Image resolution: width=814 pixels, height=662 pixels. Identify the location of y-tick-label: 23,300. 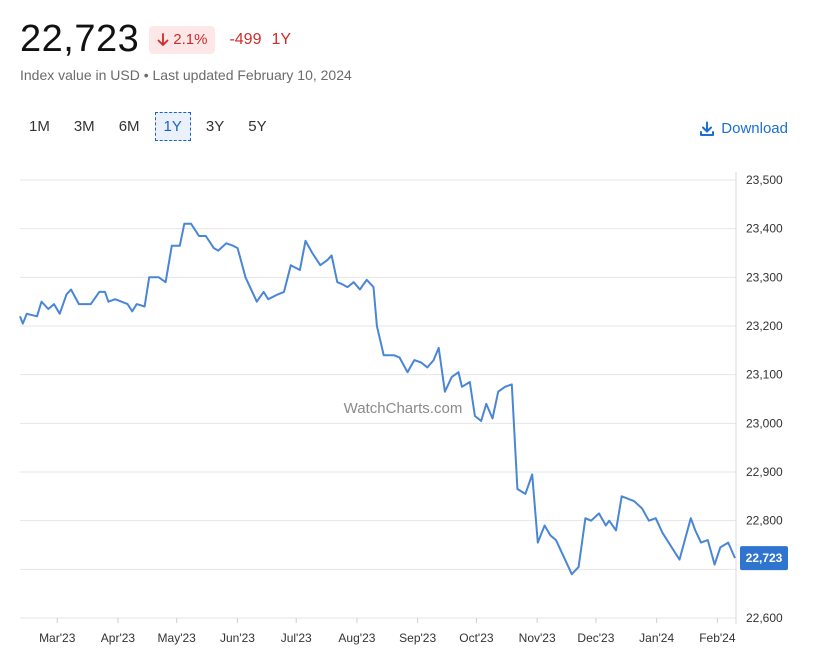
(764, 277).